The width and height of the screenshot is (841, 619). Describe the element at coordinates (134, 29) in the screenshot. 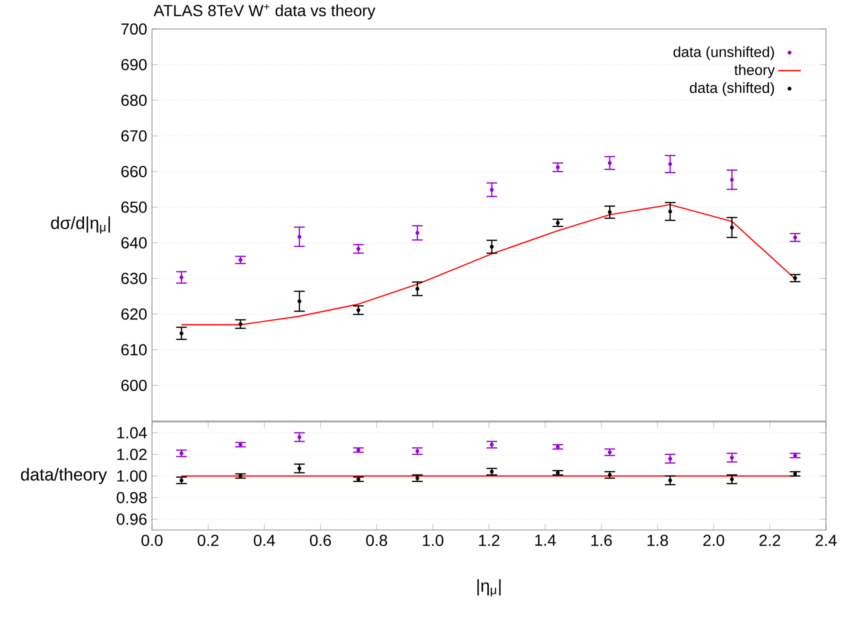

I see `y-tick-label: 700` at that location.